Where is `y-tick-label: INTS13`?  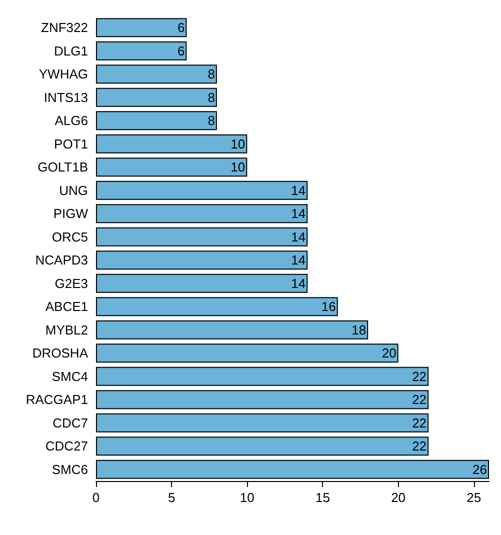
y-tick-label: INTS13 is located at coordinates (66, 97).